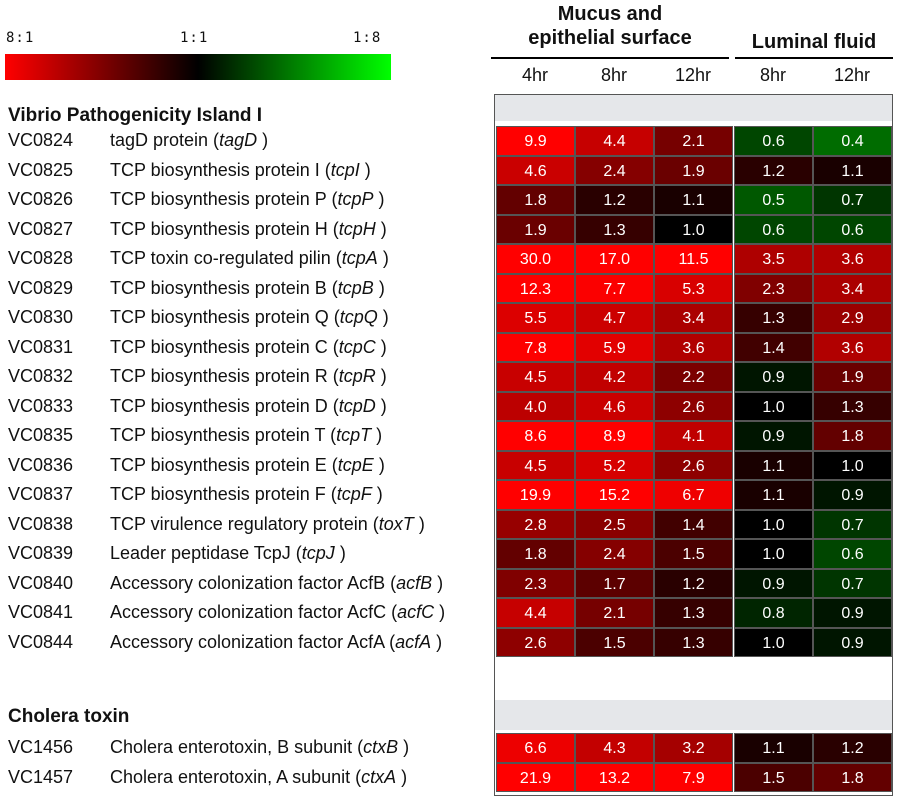 The height and width of the screenshot is (800, 897). What do you see at coordinates (610, 14) in the screenshot?
I see `group-header-mucus-line1: Mucus and` at bounding box center [610, 14].